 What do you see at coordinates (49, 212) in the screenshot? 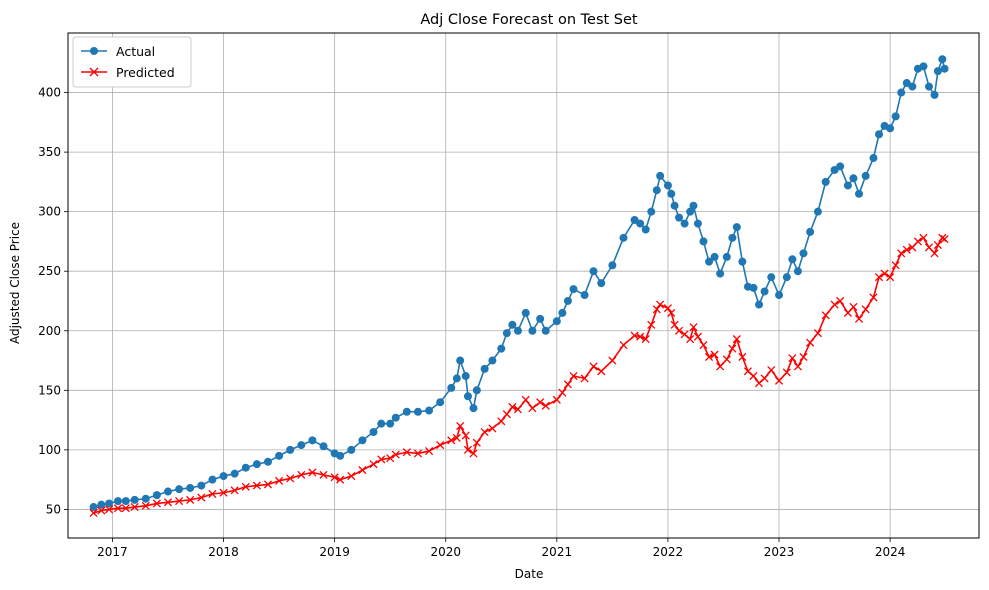
I see `y-tick-label: 300` at bounding box center [49, 212].